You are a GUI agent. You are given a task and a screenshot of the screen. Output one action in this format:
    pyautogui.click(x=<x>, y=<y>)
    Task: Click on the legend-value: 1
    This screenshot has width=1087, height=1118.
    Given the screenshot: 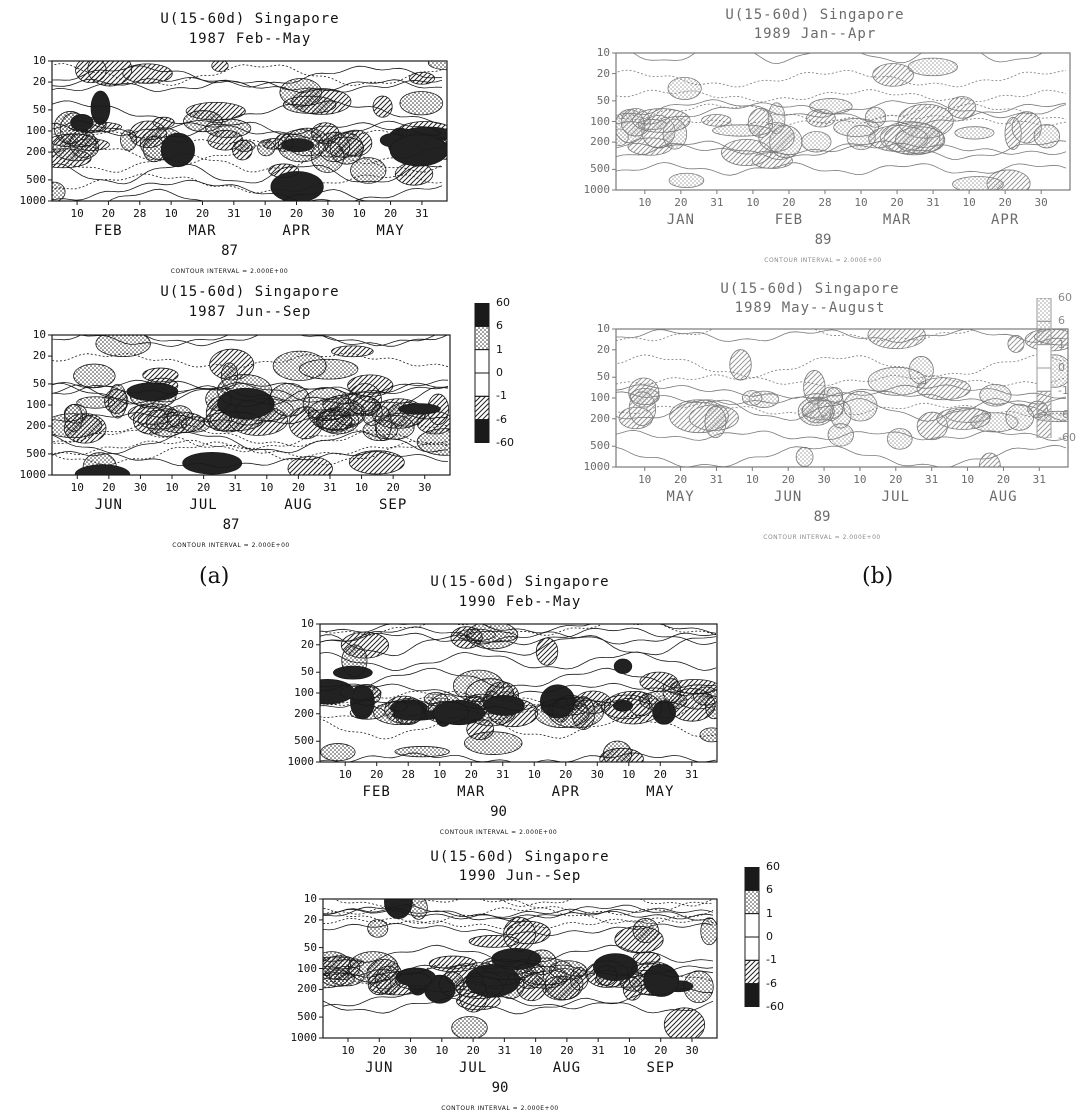 What is the action you would take?
    pyautogui.click(x=499, y=349)
    